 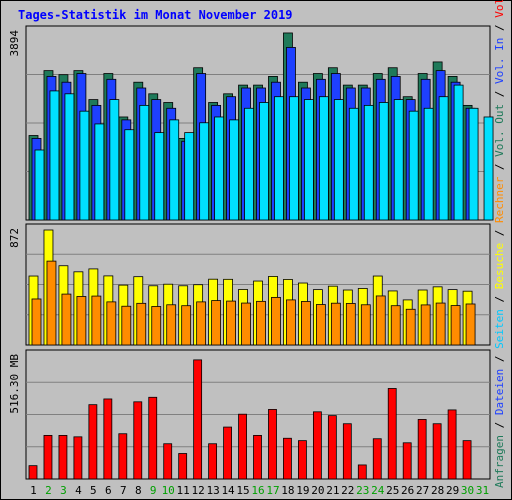 I want to click on ymax-label-bottom: 516.30 MB, so click(x=14, y=384).